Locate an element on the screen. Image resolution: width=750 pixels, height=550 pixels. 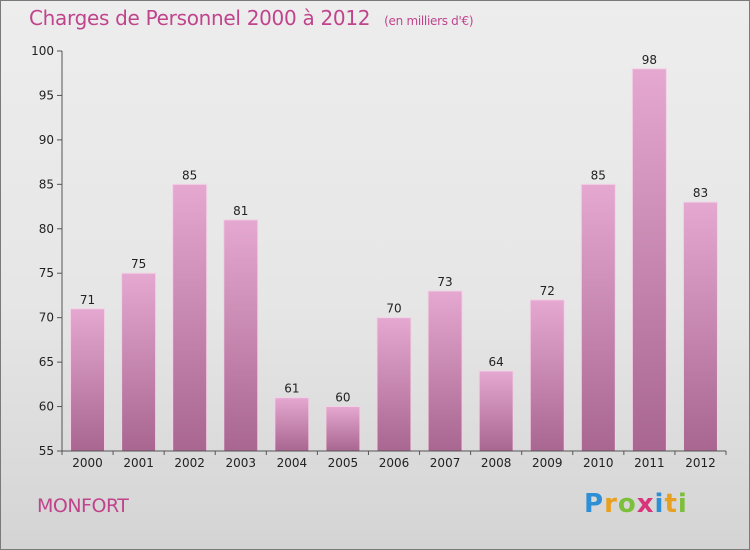
bar-2004 is located at coordinates (292, 424).